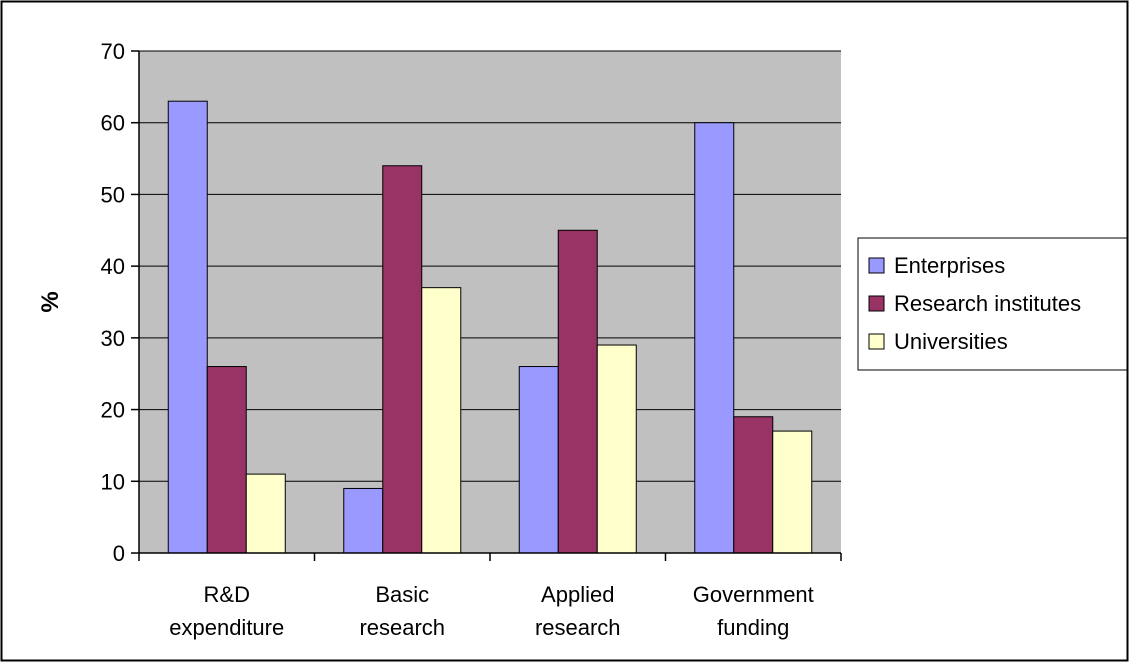  Describe the element at coordinates (113, 338) in the screenshot. I see `y-tick-label: 30` at that location.